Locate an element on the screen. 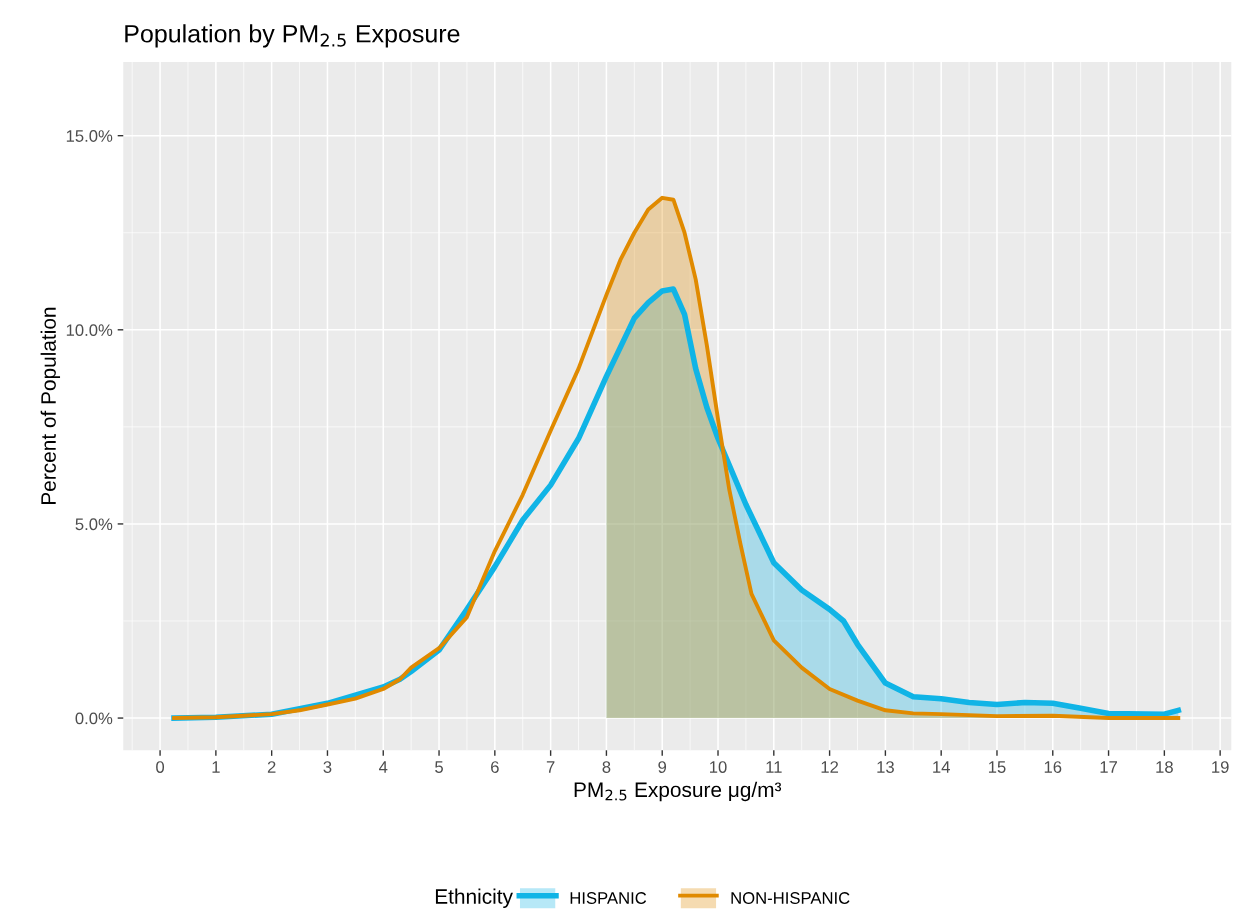 The image size is (1245, 924). x-tick-label: 4 is located at coordinates (383, 767).